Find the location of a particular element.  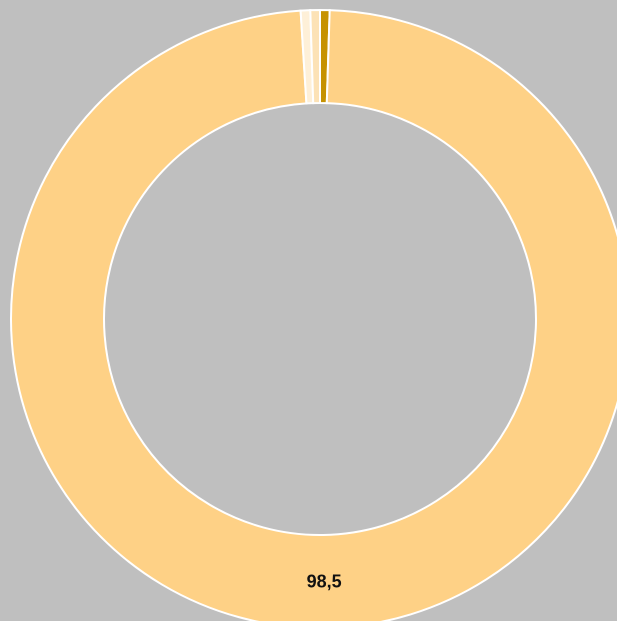

donut-slice-2-label: 98,5 is located at coordinates (324, 581).